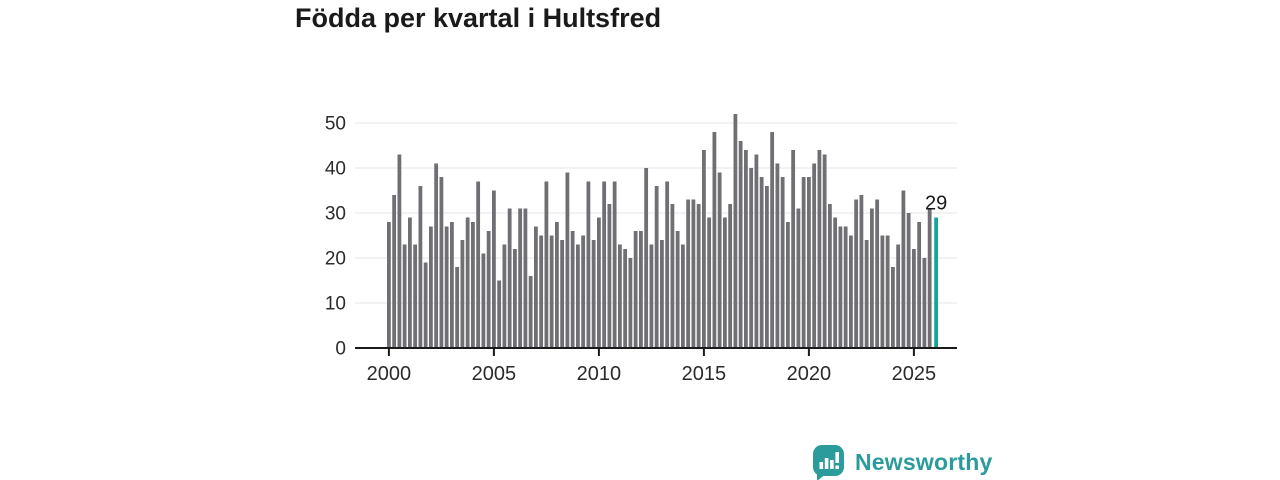  Describe the element at coordinates (924, 461) in the screenshot. I see `brand-name: Newsworthy` at that location.